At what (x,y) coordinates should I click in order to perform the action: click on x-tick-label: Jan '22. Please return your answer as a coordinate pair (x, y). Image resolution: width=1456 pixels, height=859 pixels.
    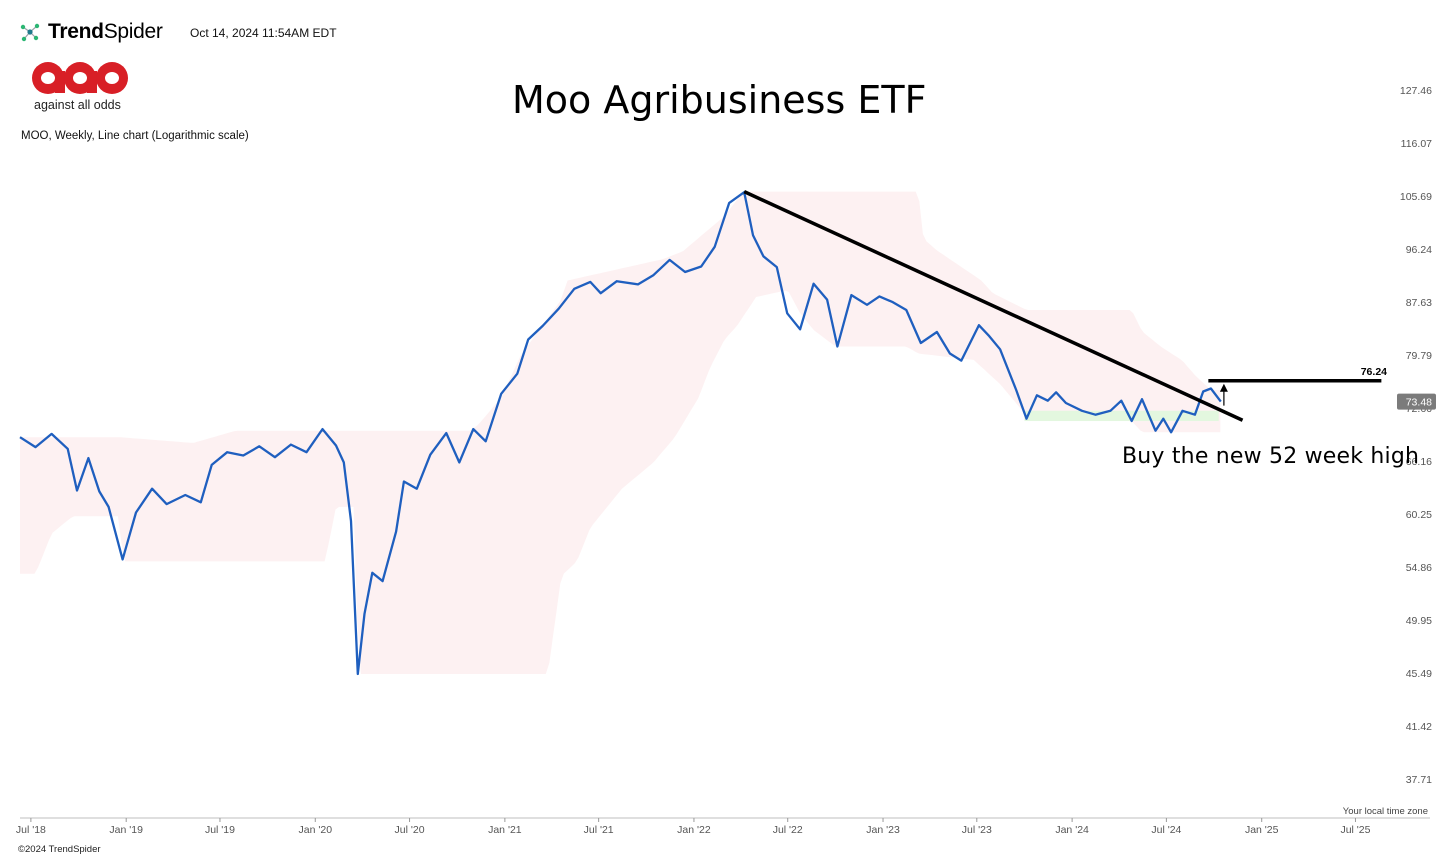
    Looking at the image, I should click on (694, 830).